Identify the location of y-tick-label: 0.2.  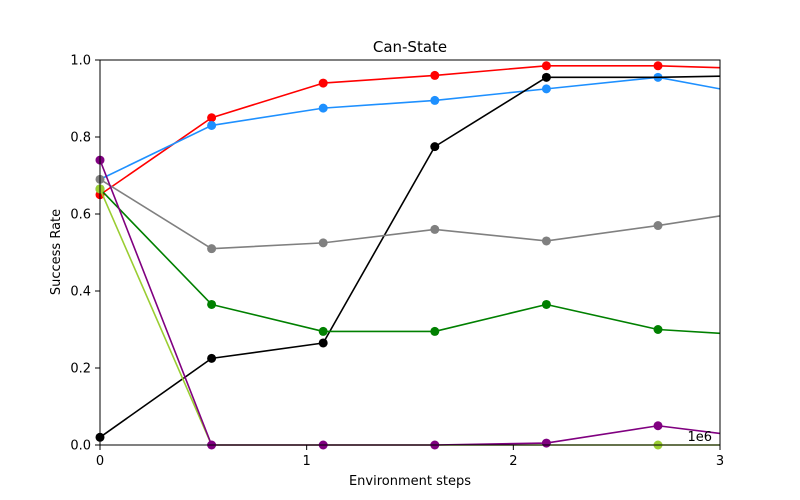
(80, 369).